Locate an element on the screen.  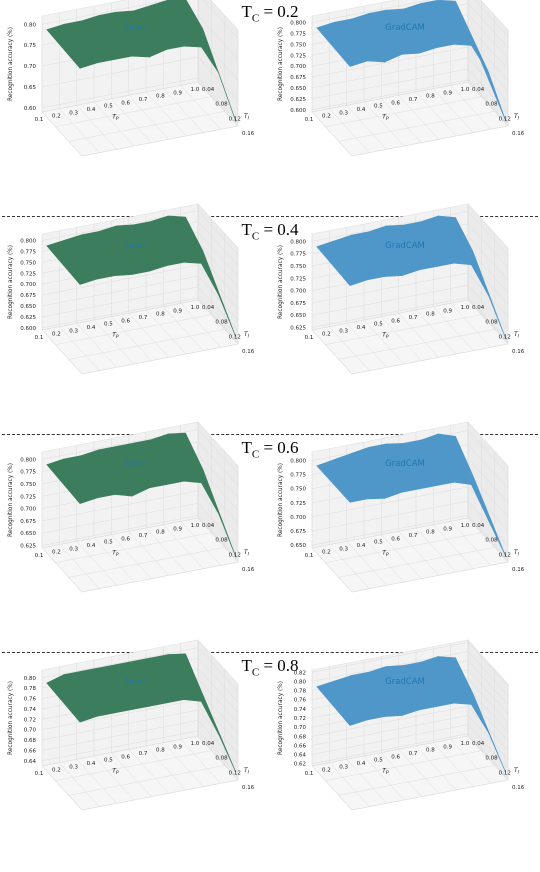
depth-tick-label: 0.12 is located at coordinates (505, 119).